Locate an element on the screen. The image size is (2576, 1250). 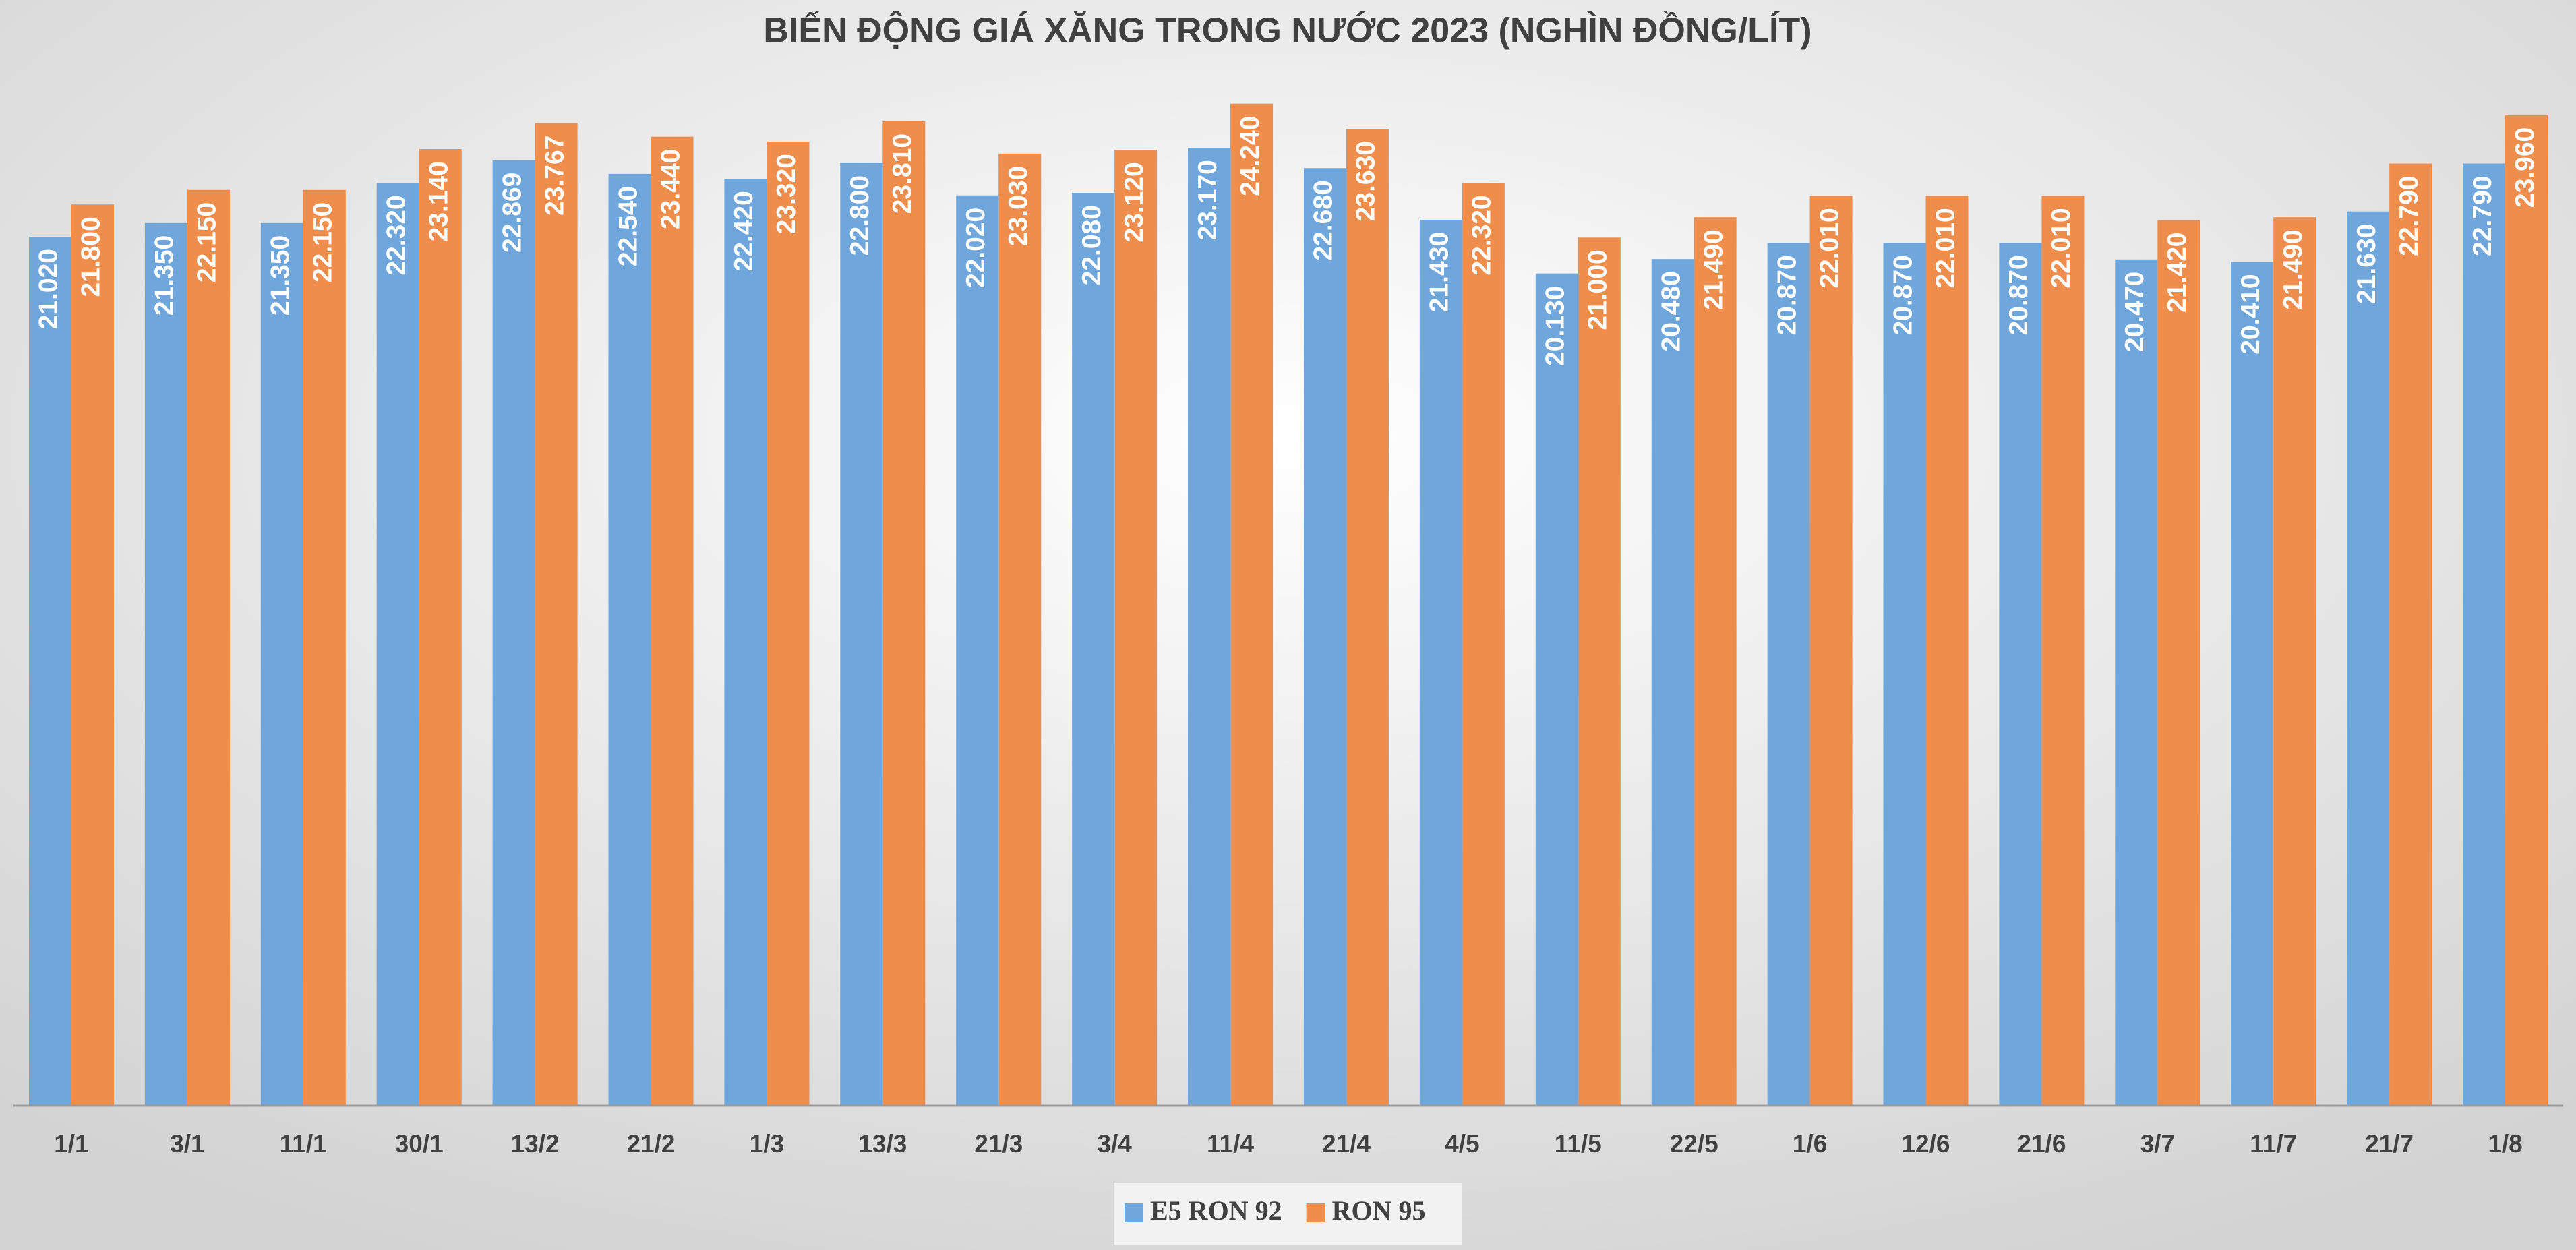
data-label: 23.030 is located at coordinates (1018, 206).